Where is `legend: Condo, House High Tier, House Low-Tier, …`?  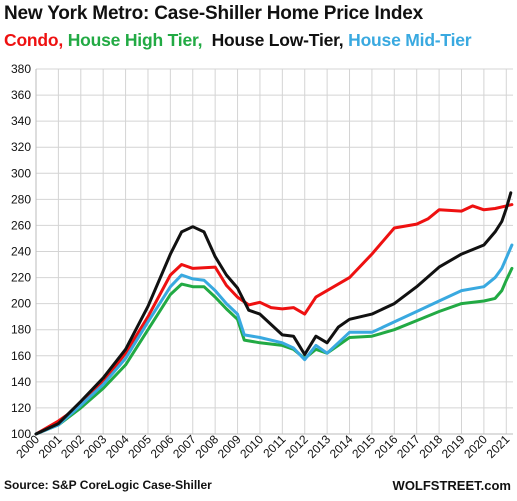 legend: Condo, House High Tier, House Low-Tier, … is located at coordinates (238, 40).